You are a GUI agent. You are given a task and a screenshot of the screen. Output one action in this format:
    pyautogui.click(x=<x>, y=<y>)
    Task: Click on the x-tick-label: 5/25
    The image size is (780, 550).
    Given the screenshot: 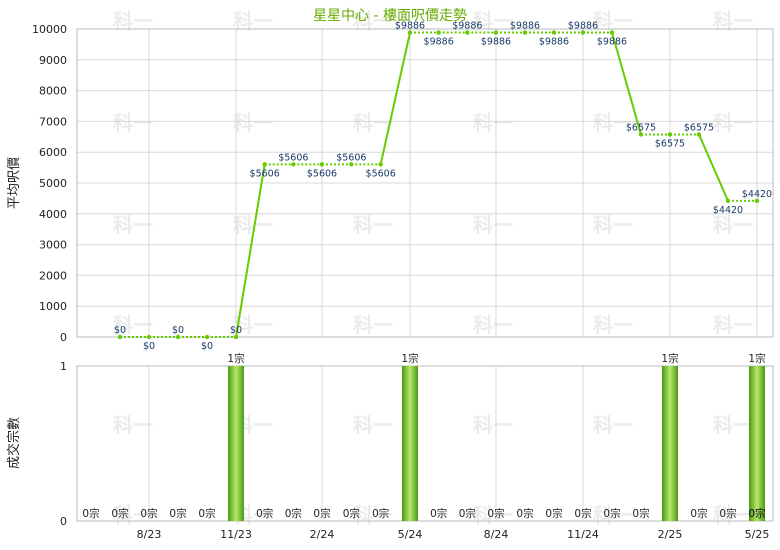 What is the action you would take?
    pyautogui.click(x=757, y=534)
    